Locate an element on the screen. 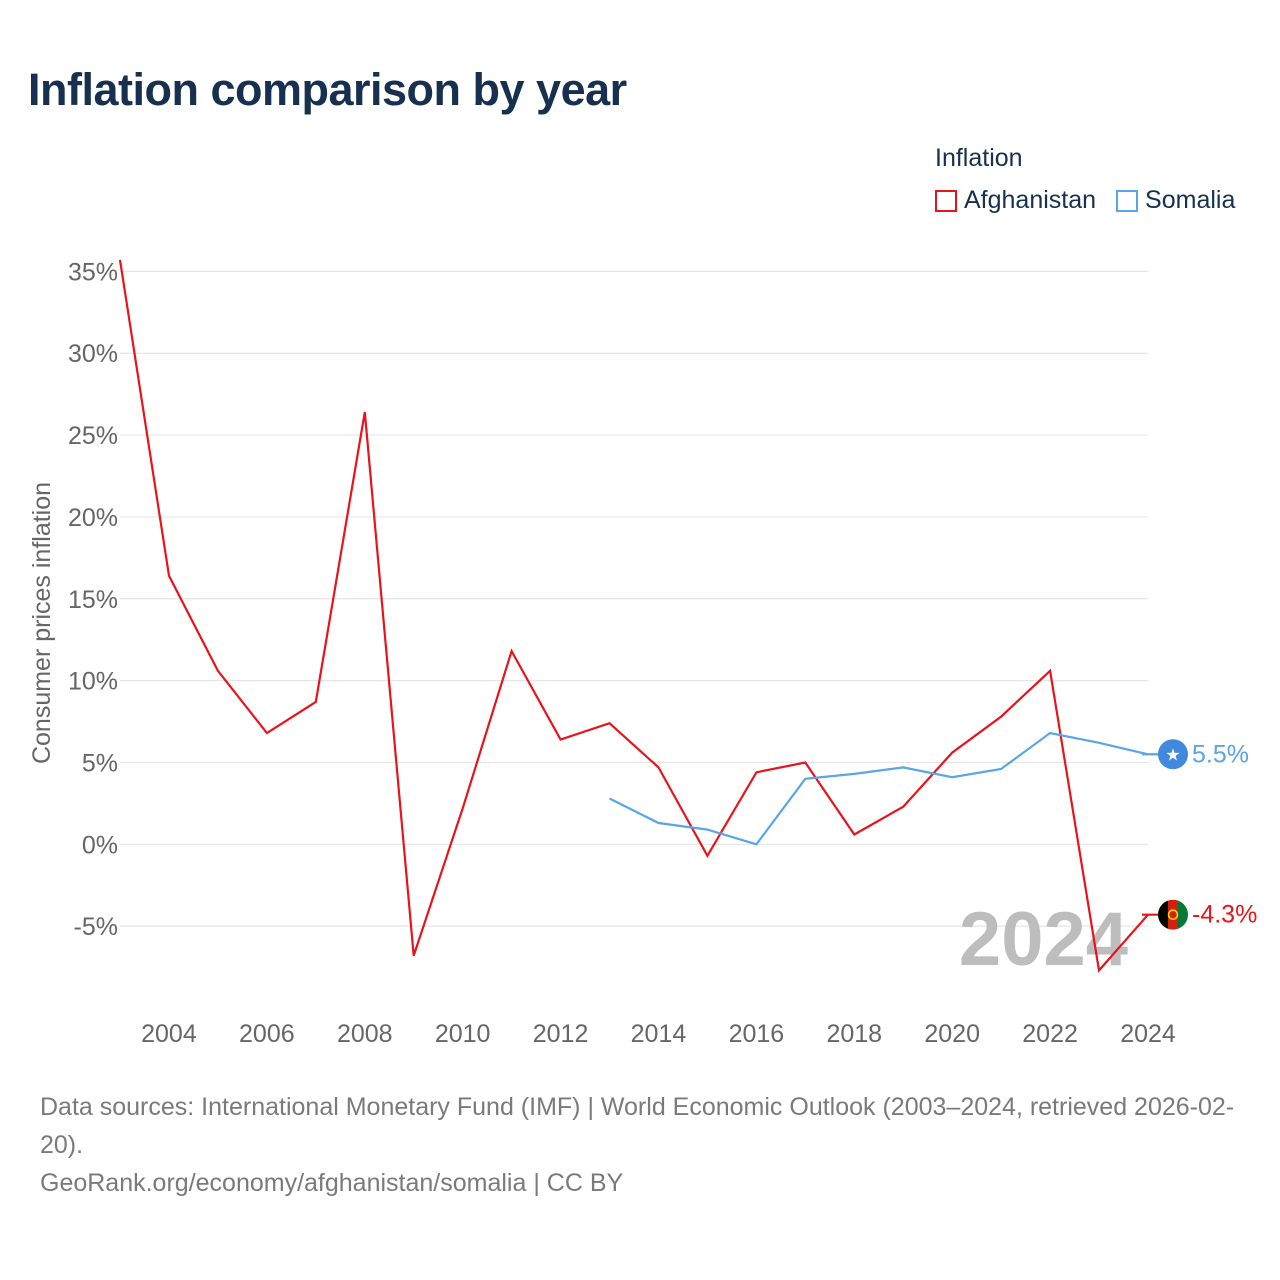 The height and width of the screenshot is (1280, 1280). y-axis-label: Consumer prices inflation is located at coordinates (42, 623).